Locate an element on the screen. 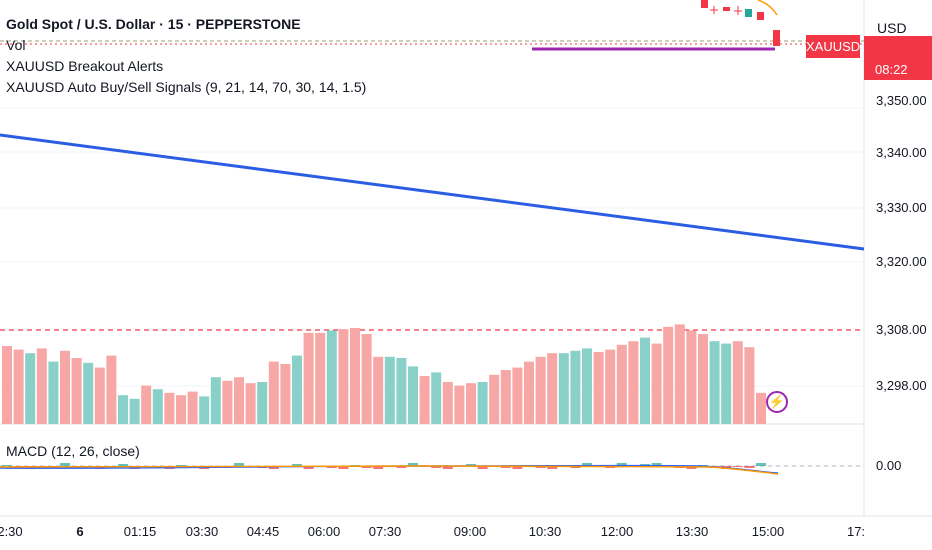 Image resolution: width=932 pixels, height=550 pixels. time-label: 13:30 is located at coordinates (692, 531).